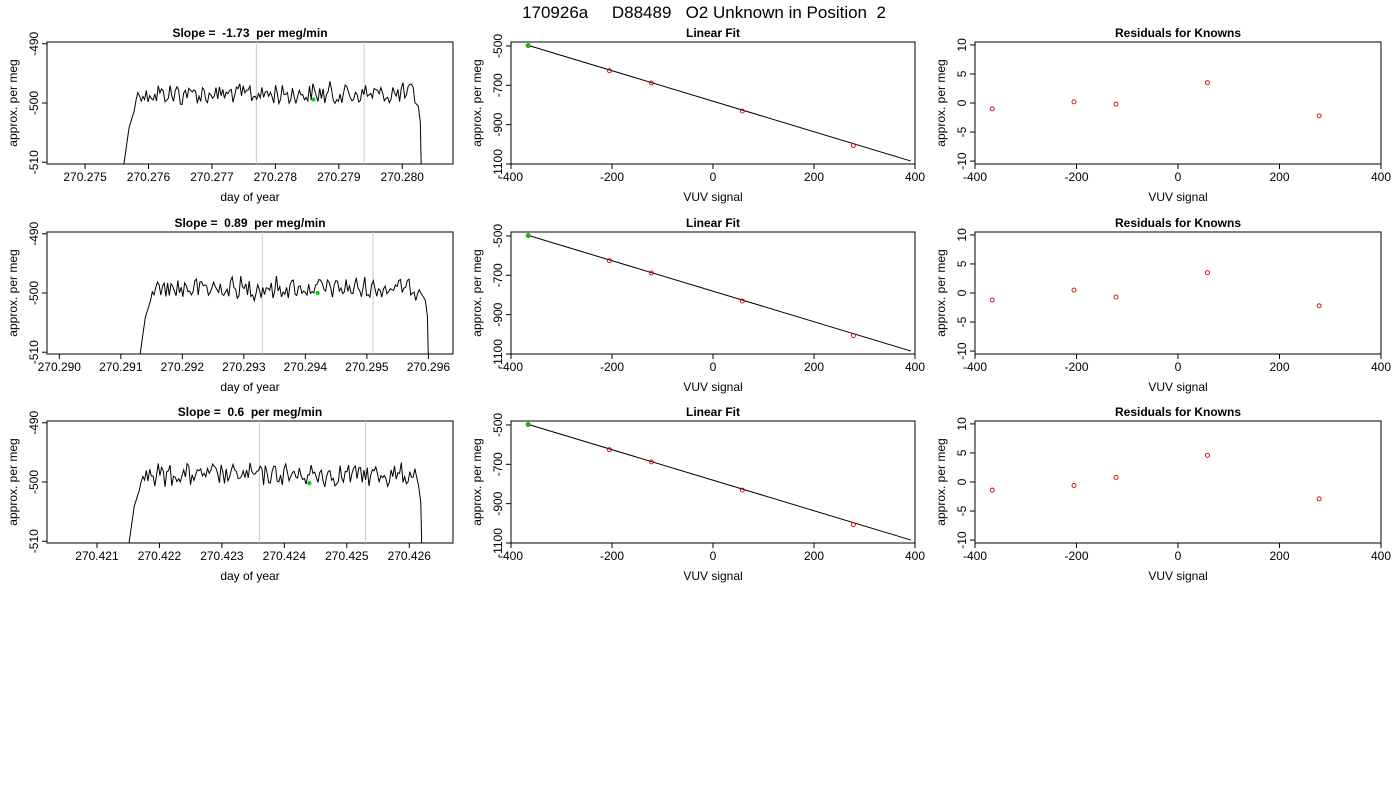  I want to click on x-tick-label: 270.425, so click(347, 556).